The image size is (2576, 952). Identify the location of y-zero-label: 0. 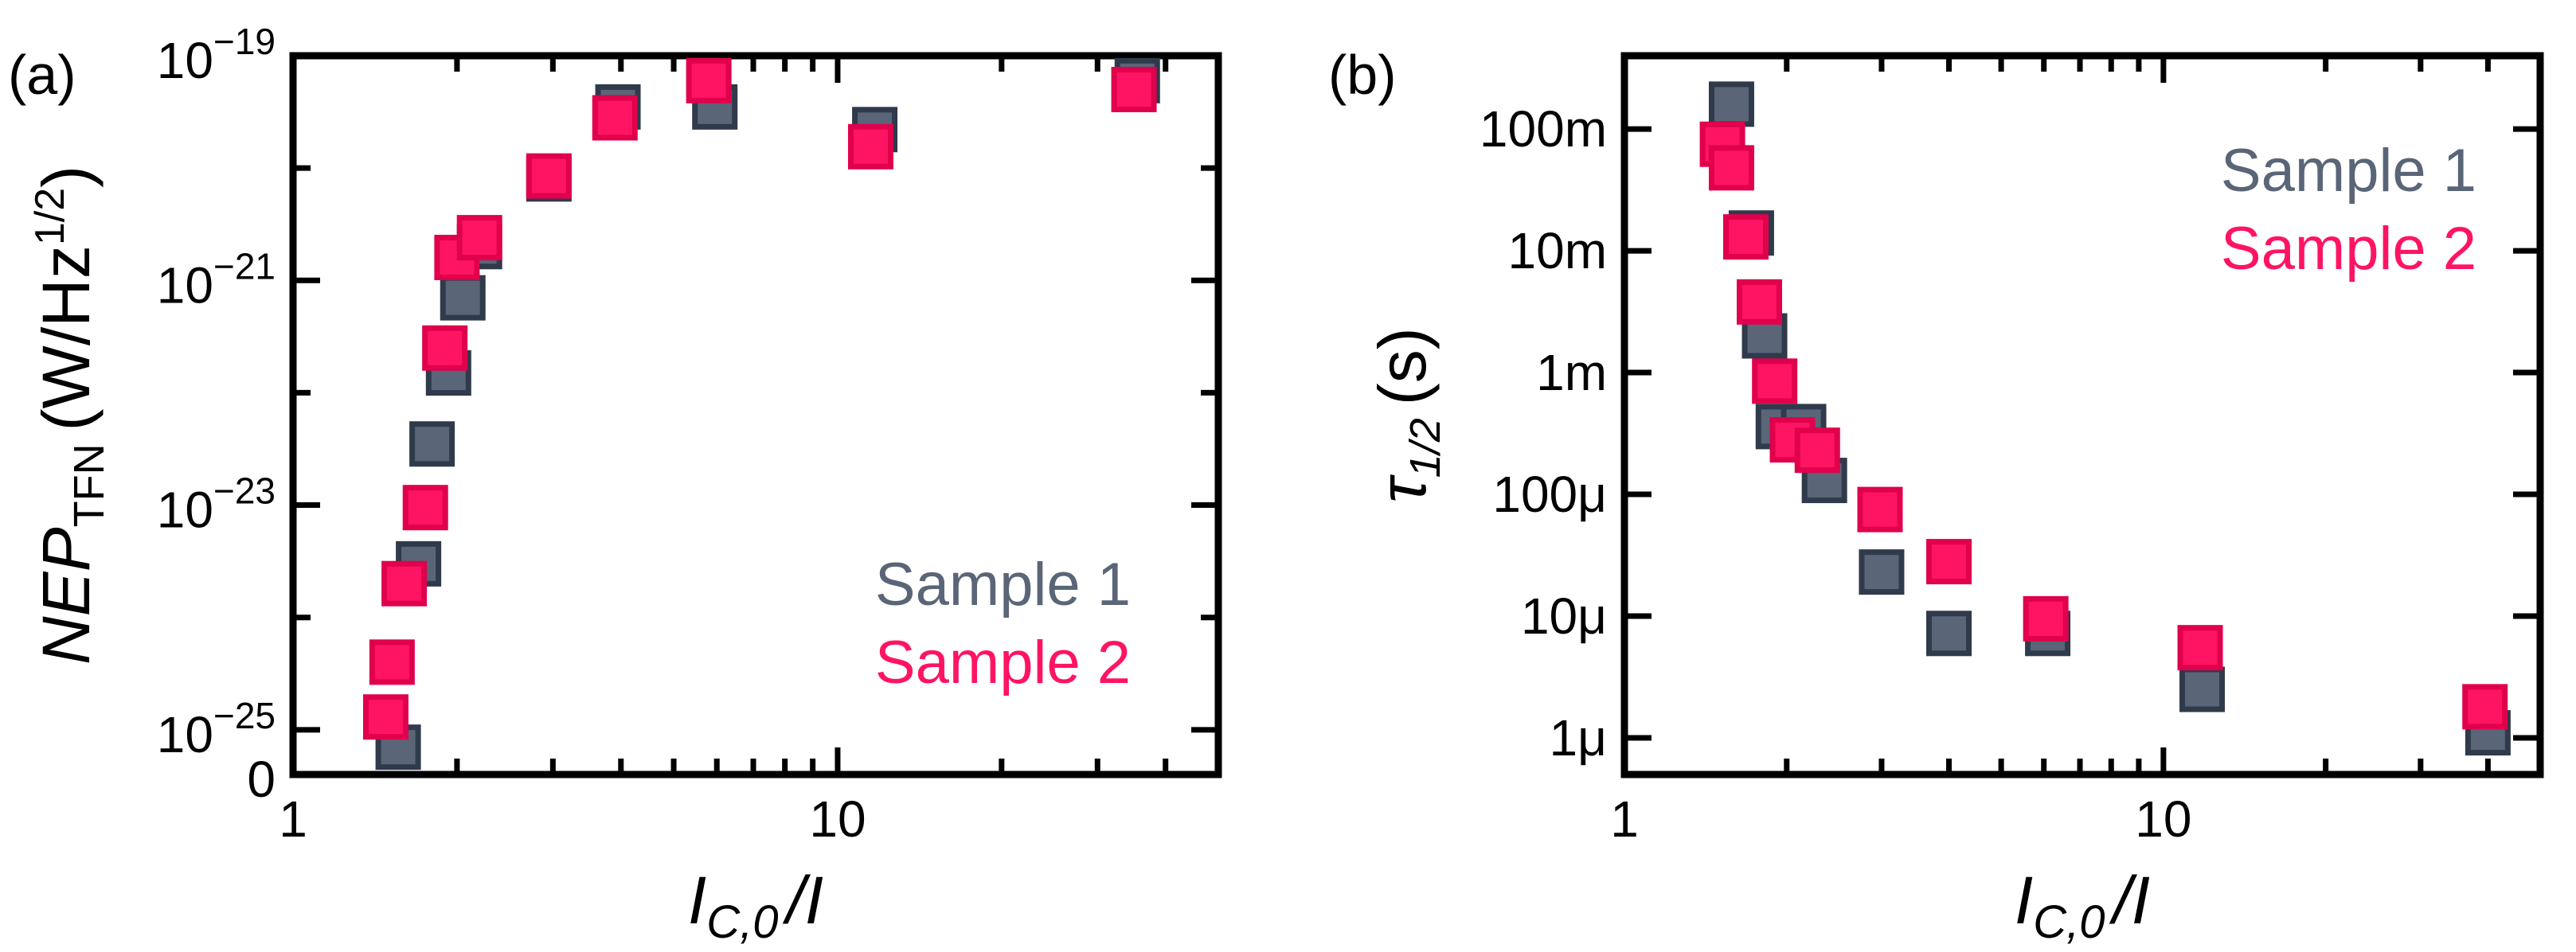
(262, 779).